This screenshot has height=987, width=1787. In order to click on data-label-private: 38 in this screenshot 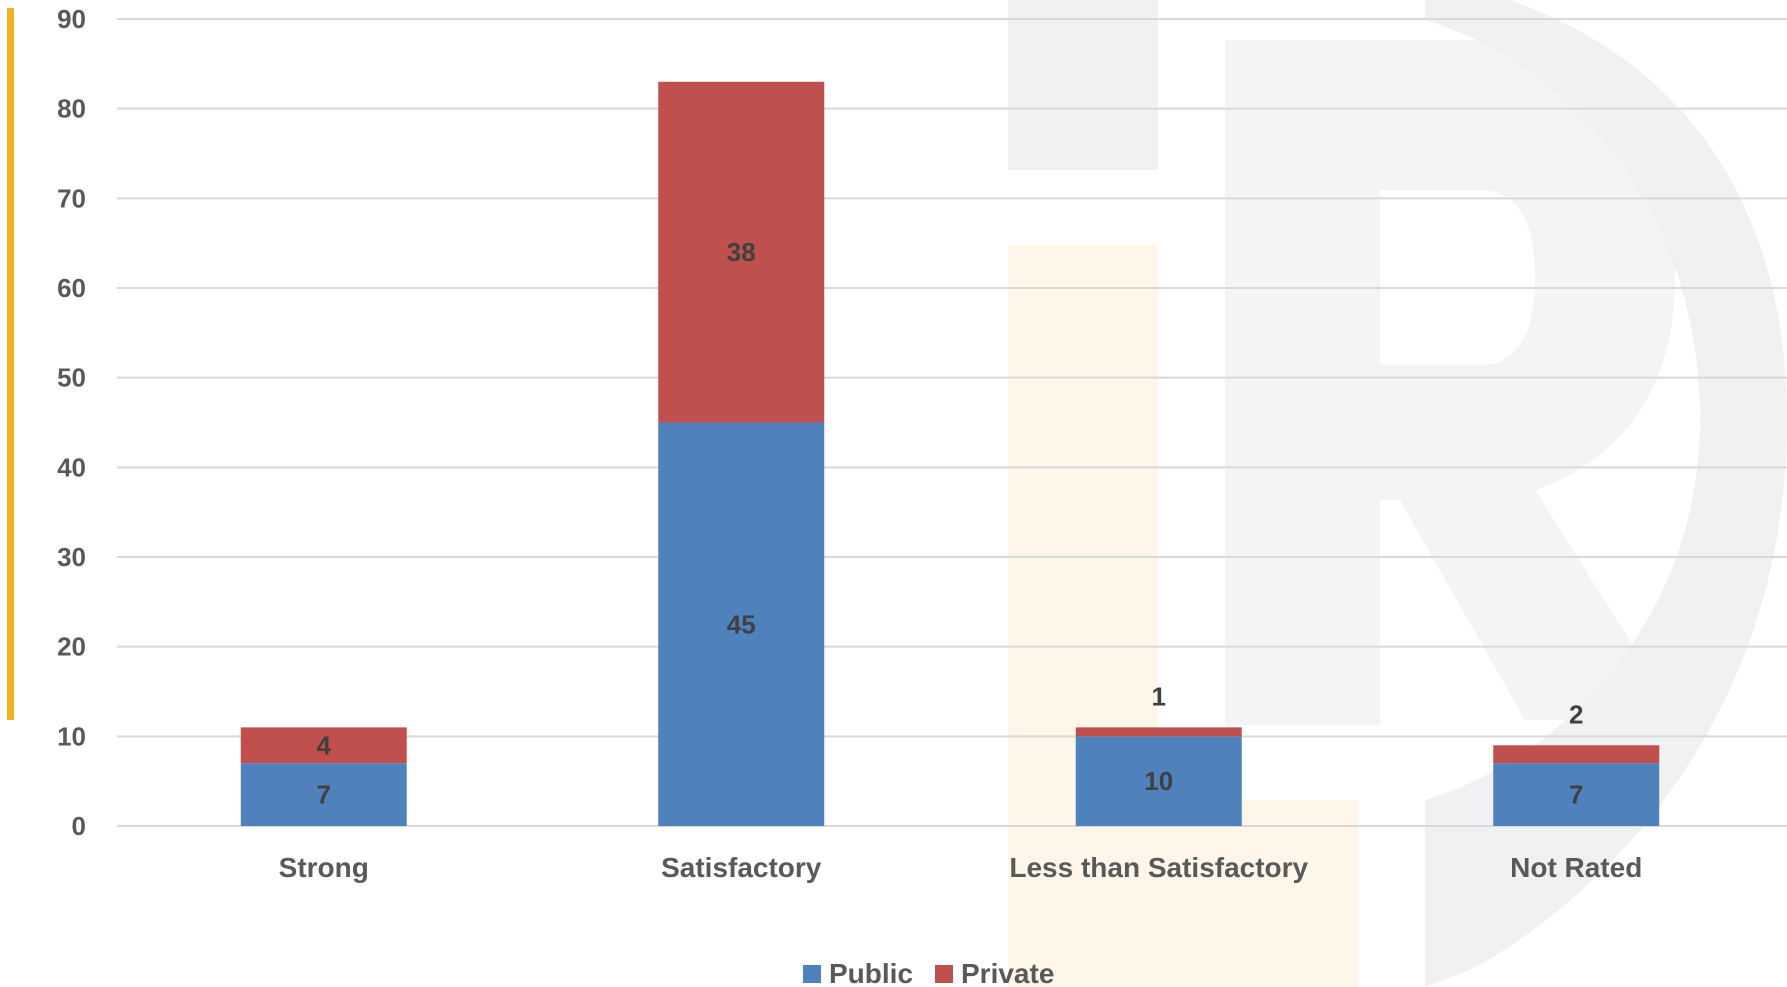, I will do `click(741, 252)`.